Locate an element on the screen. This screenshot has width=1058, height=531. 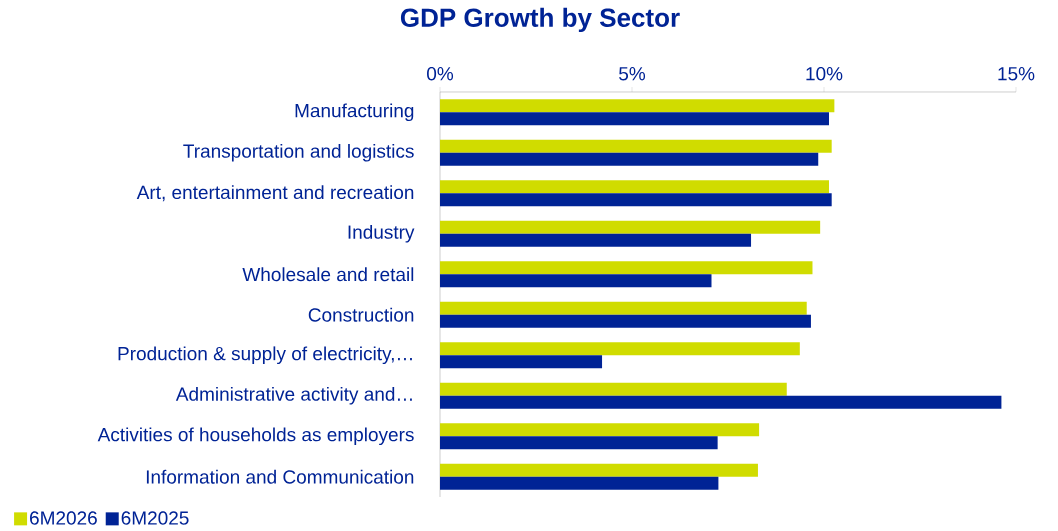
chart-title: GDP Growth by Sector is located at coordinates (540, 19).